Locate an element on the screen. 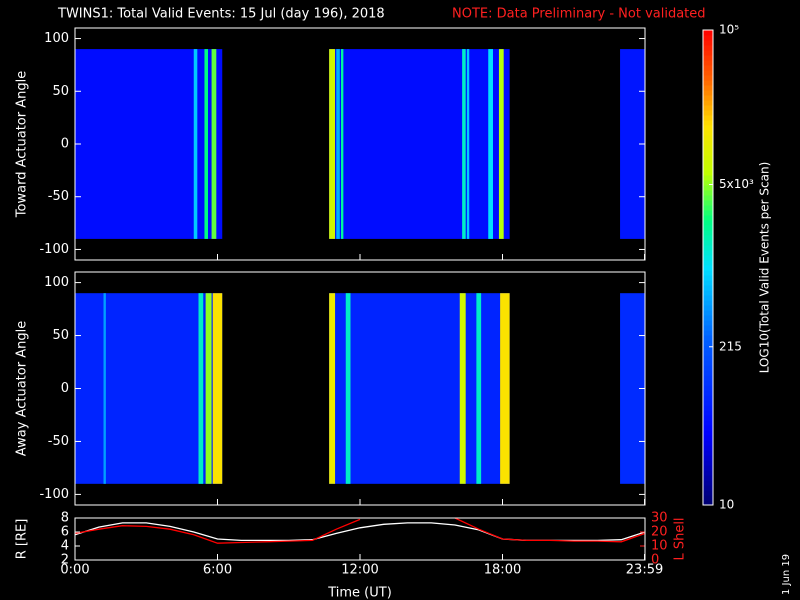 Image resolution: width=800 pixels, height=600 pixels. y2-tick-label: 10 is located at coordinates (659, 546).